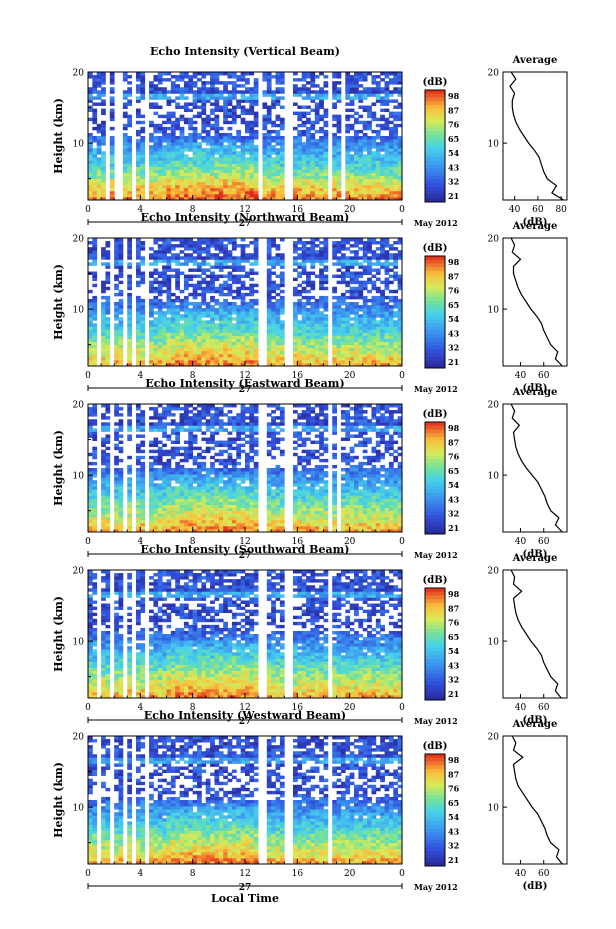 The height and width of the screenshot is (929, 616). I want to click on x-tick-label: 8, so click(193, 210).